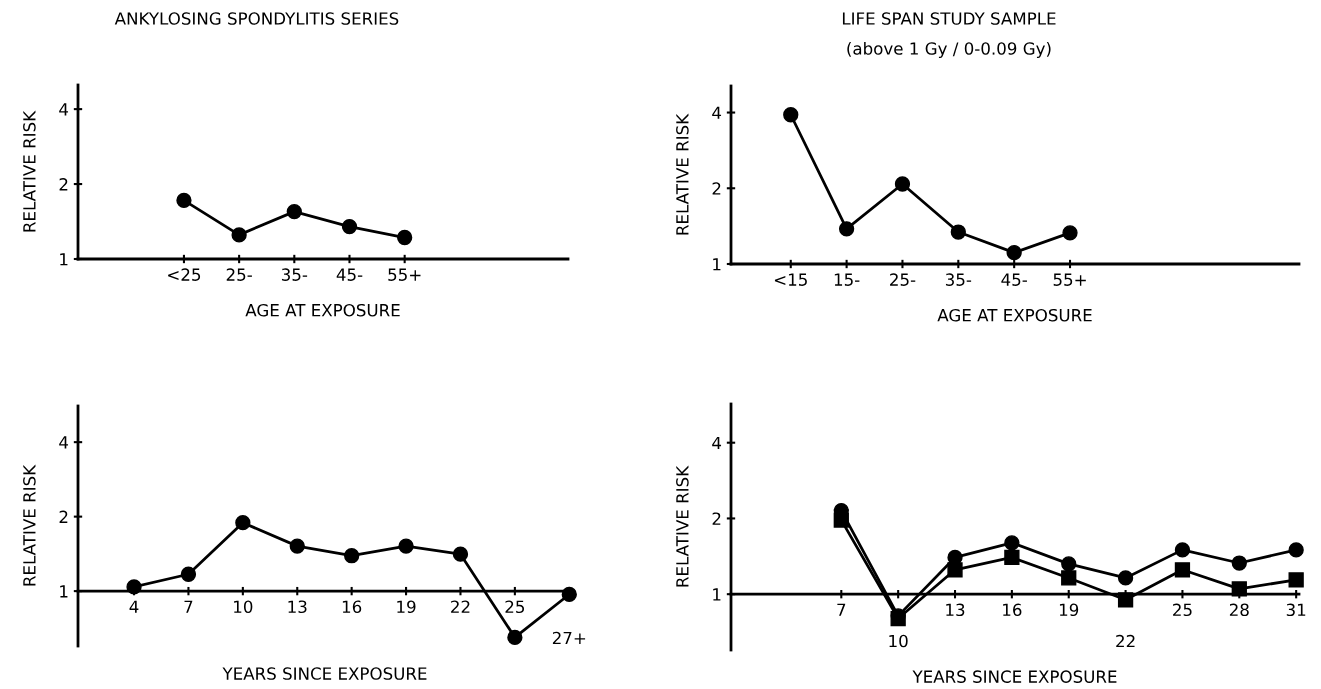 This screenshot has height=689, width=1321. I want to click on chart-title: ANKYLOSING SPONDYLITIS SERIES, so click(256, 18).